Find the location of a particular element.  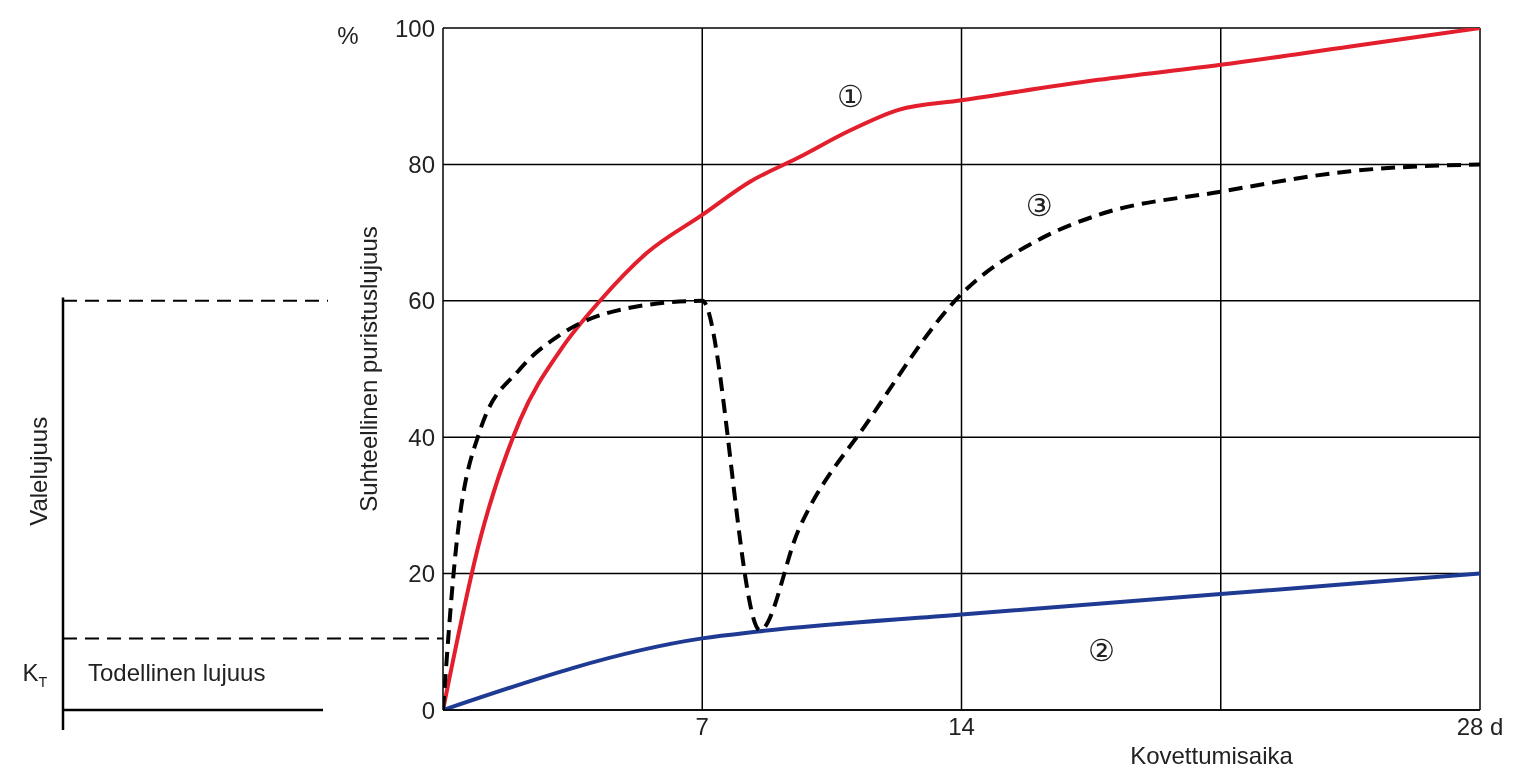

y-tick-label: 60 is located at coordinates (421, 301).